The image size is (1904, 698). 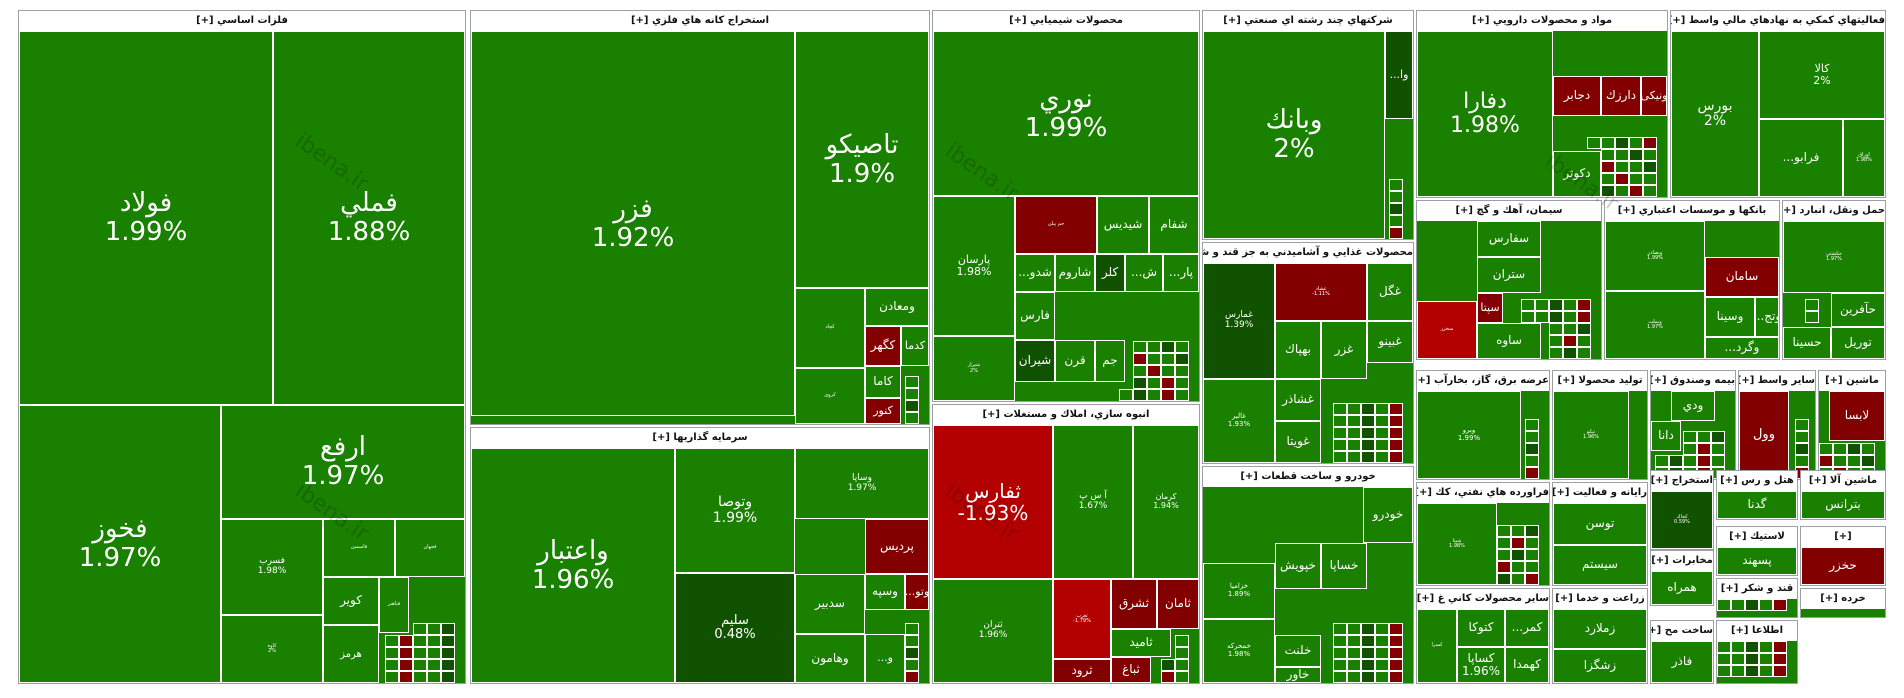 I want to click on stock-tile: همراه, so click(x=1682, y=588).